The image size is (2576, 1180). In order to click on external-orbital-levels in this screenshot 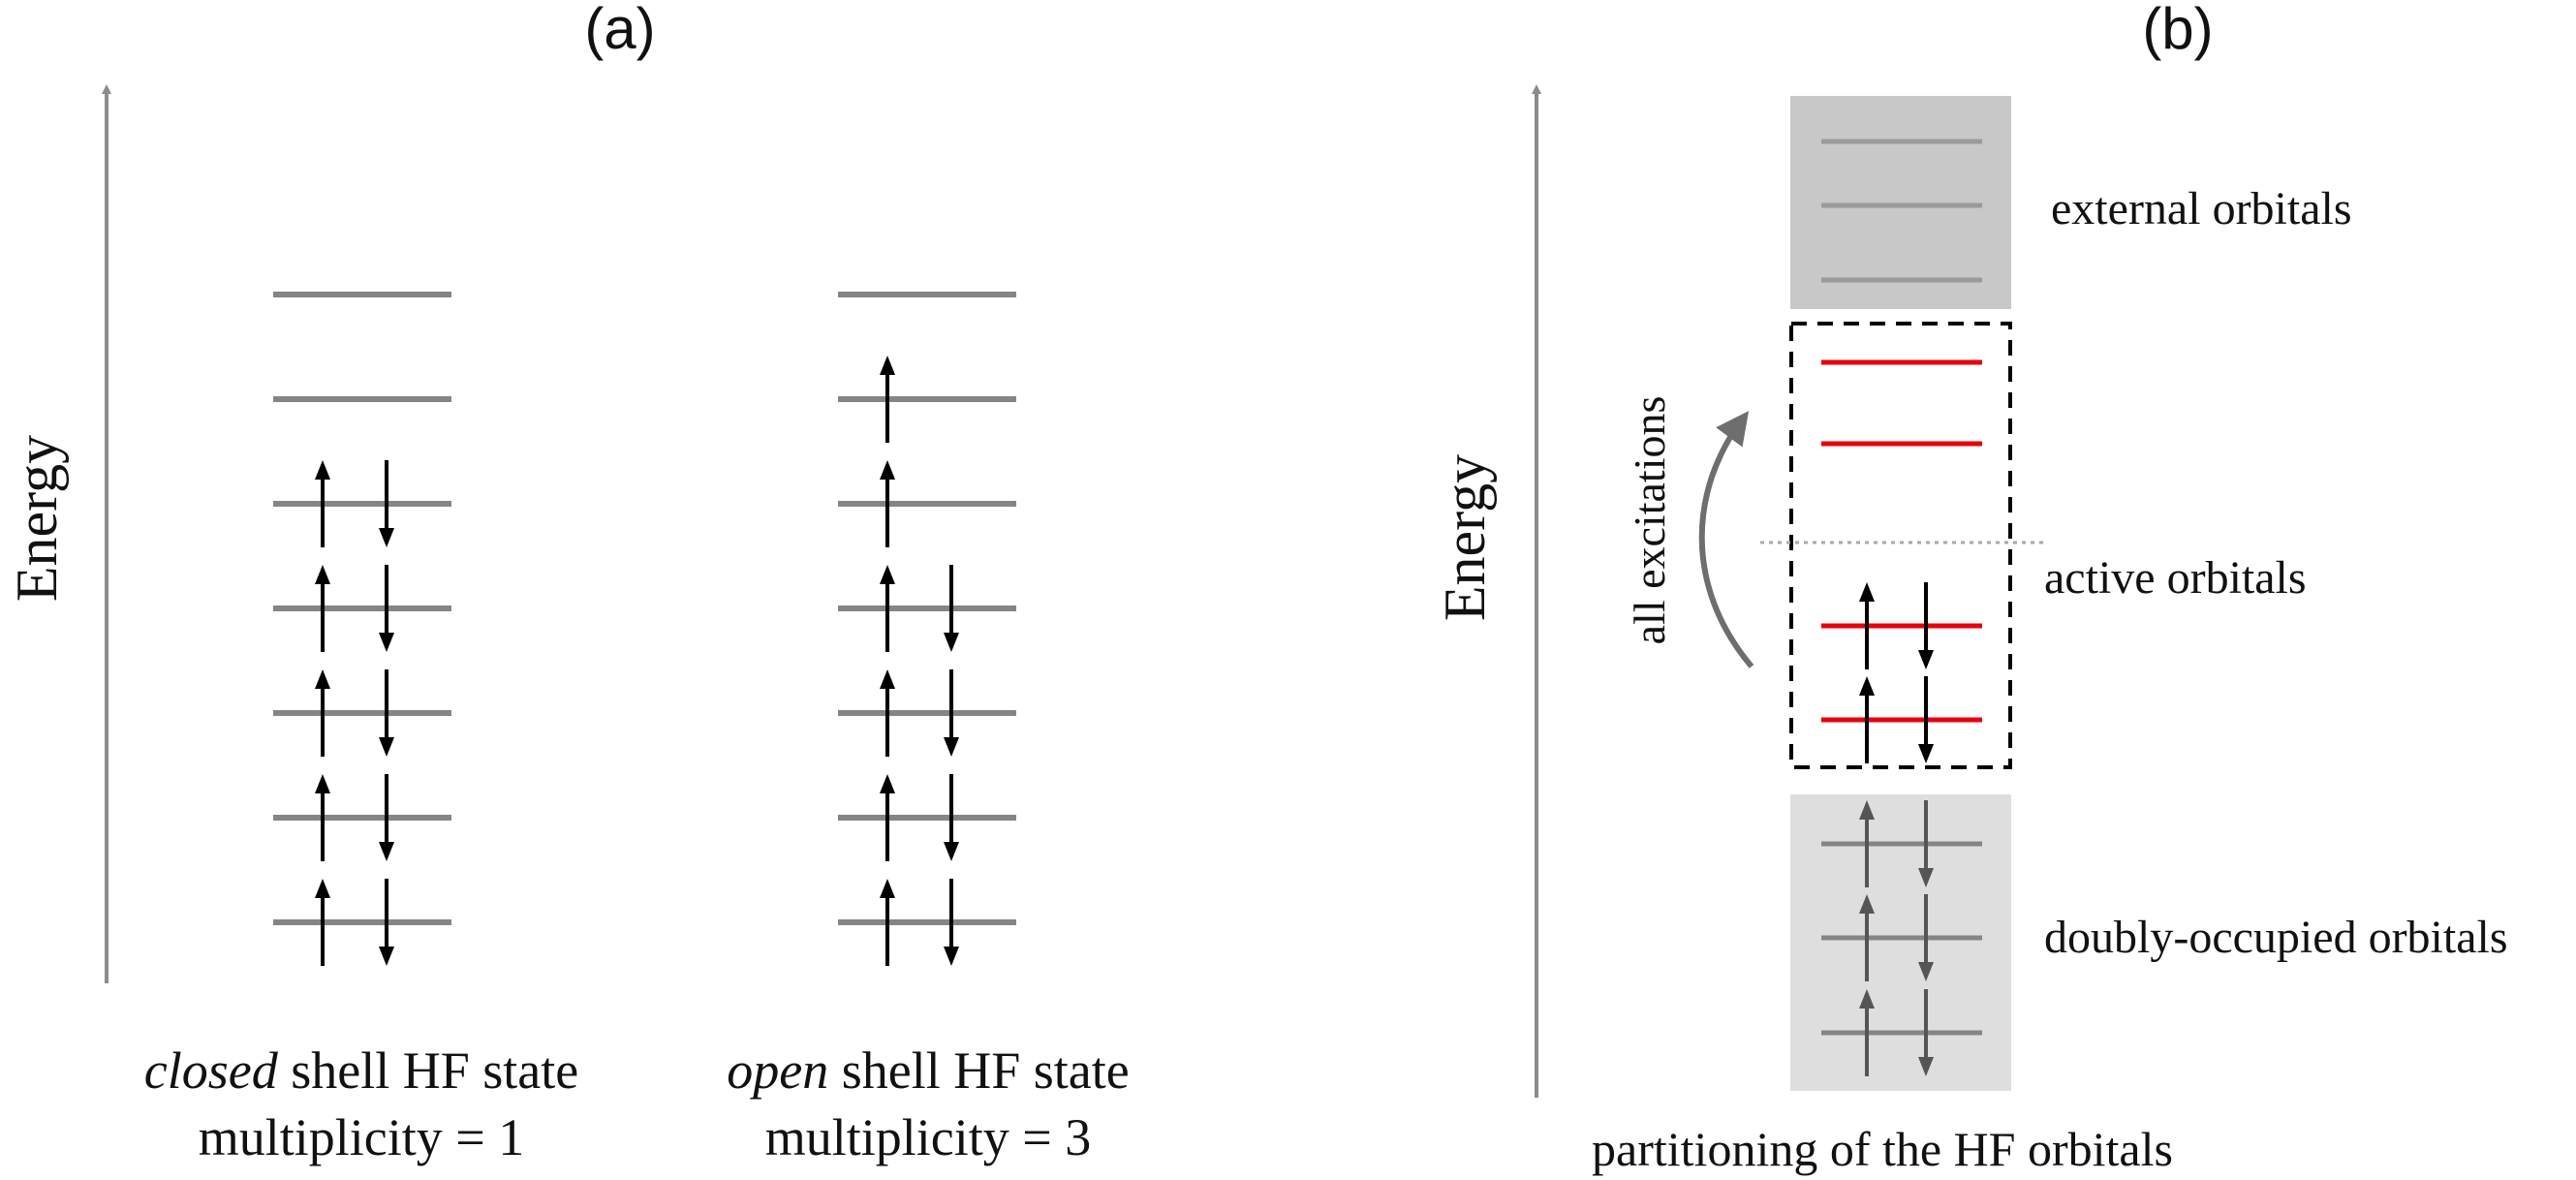, I will do `click(1901, 211)`.